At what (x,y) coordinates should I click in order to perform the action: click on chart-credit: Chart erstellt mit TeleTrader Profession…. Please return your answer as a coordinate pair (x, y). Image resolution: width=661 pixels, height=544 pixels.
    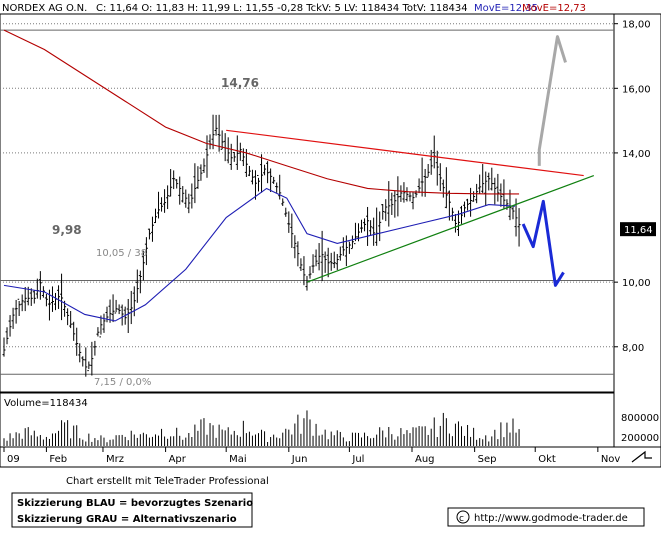
    Looking at the image, I should click on (167, 481).